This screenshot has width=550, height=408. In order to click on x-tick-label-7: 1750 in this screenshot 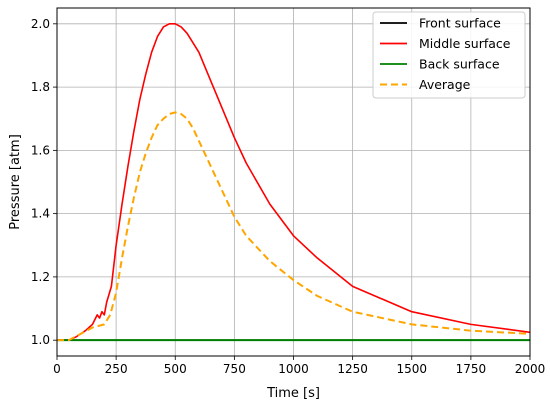, I will do `click(471, 369)`.